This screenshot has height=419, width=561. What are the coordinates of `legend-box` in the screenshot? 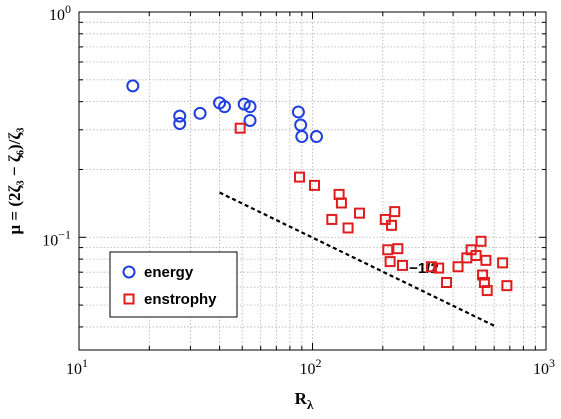 It's located at (173, 284).